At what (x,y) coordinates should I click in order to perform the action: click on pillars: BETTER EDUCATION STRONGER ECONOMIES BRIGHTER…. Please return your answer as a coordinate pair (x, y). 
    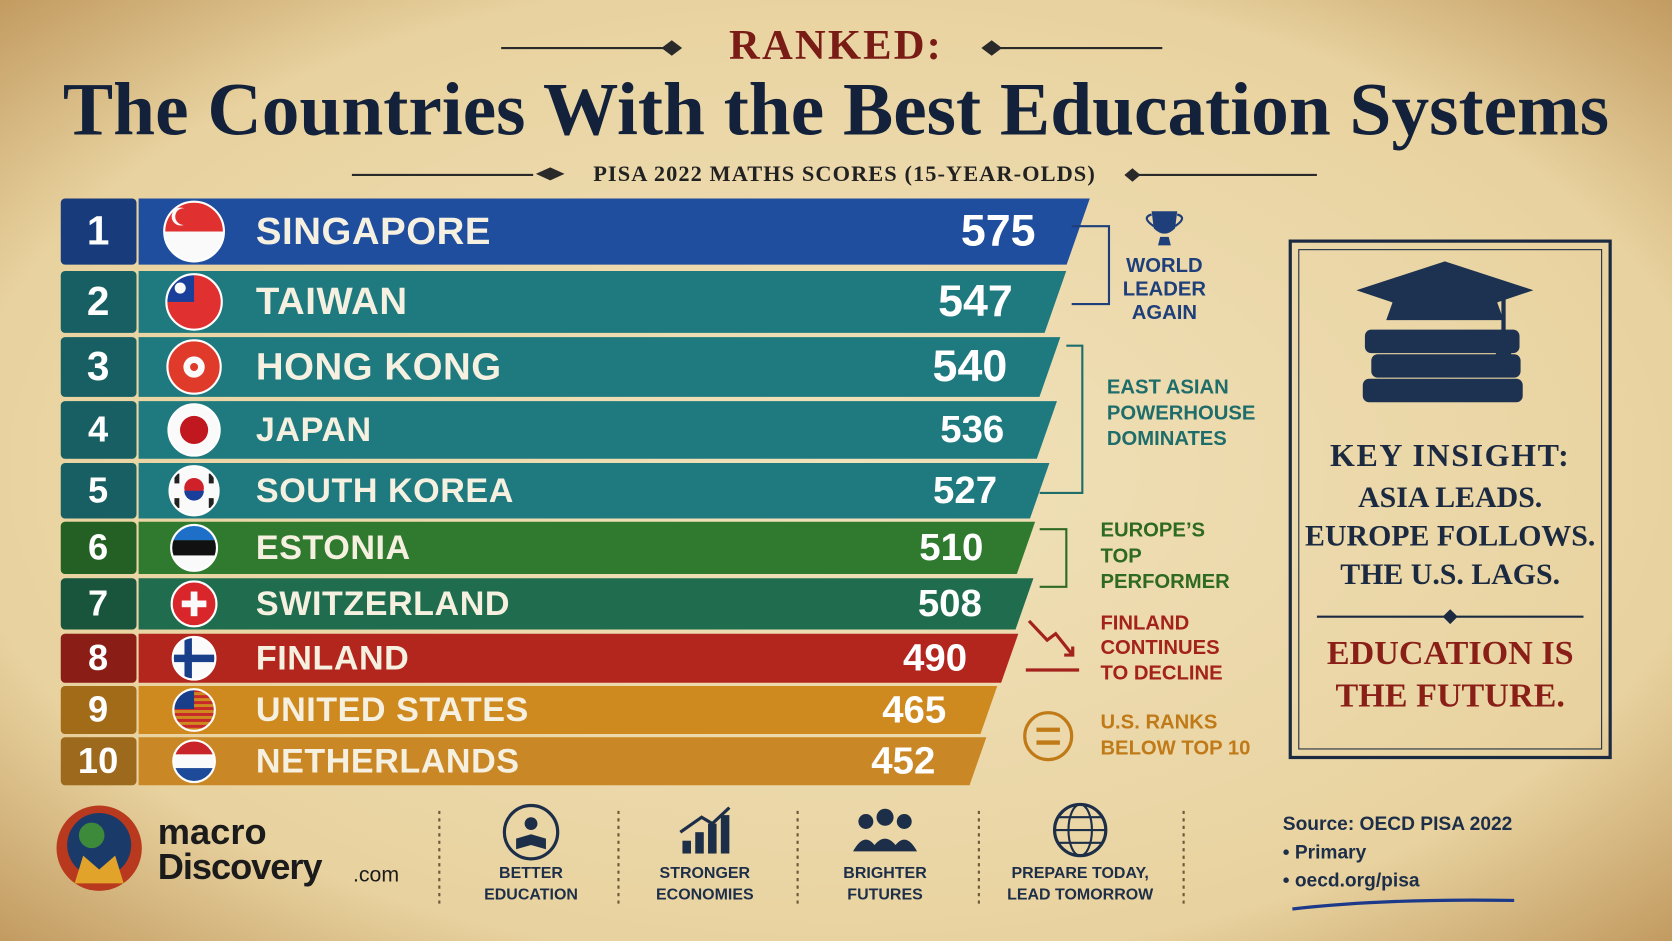
    Looking at the image, I should click on (819, 884).